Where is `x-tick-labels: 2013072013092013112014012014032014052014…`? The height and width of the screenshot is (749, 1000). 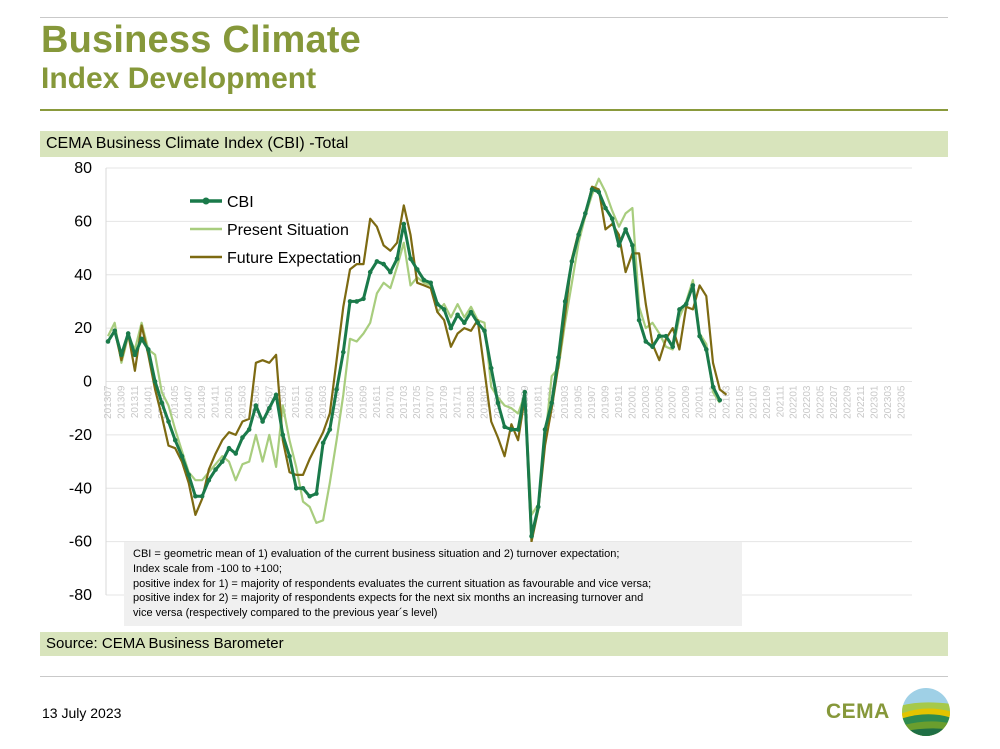
x-tick-labels: 2013072013092013112014012014032014052014… is located at coordinates (505, 402).